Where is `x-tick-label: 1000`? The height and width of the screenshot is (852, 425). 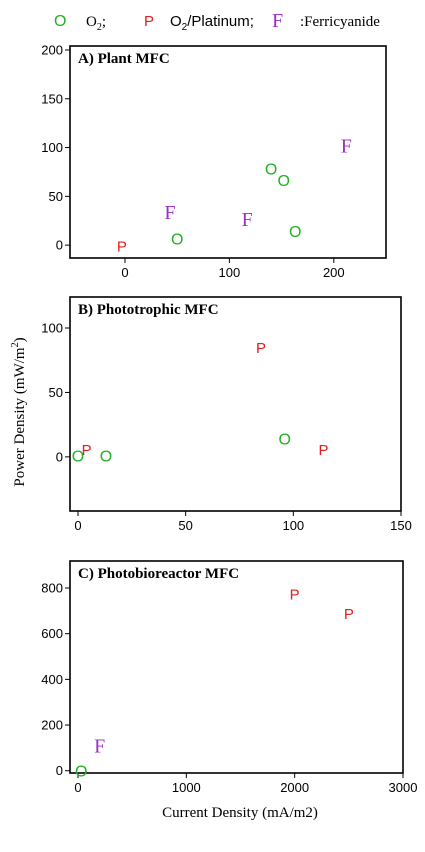
x-tick-label: 1000 is located at coordinates (186, 787).